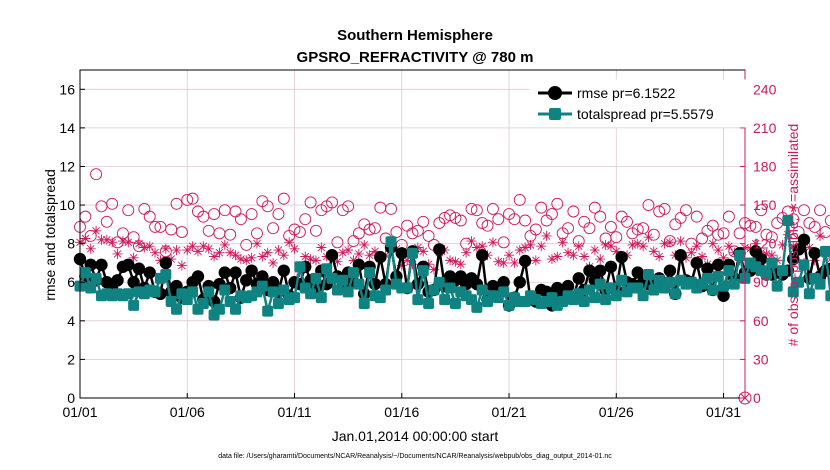 Image resolution: width=830 pixels, height=470 pixels. I want to click on y-tick-label-left: 6, so click(71, 282).